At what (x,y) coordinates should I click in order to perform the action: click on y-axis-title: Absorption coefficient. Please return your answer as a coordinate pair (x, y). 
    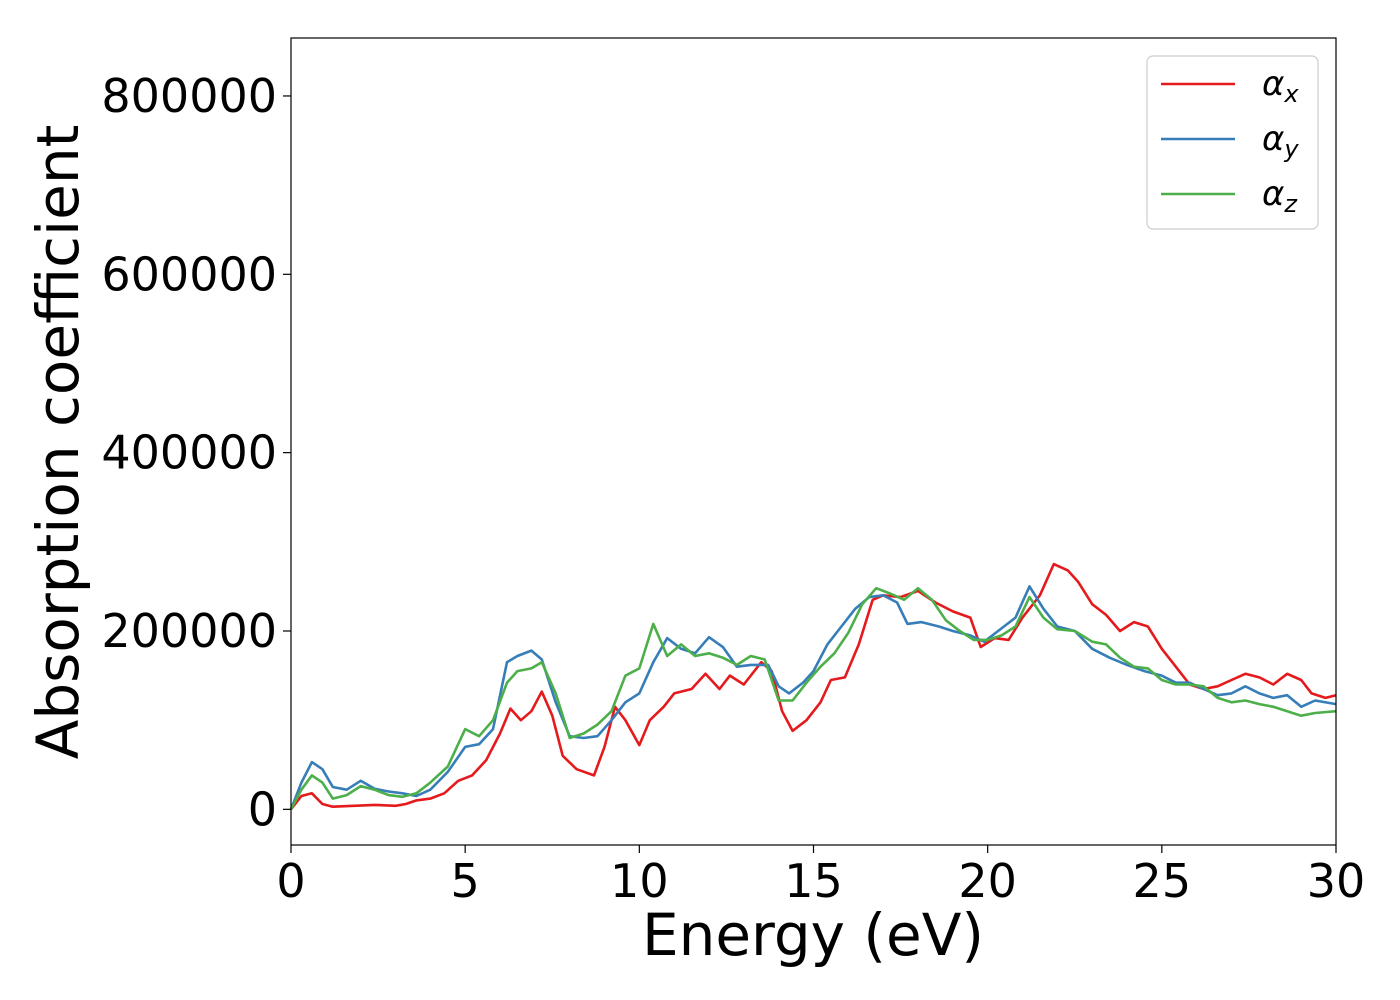
    Looking at the image, I should click on (58, 442).